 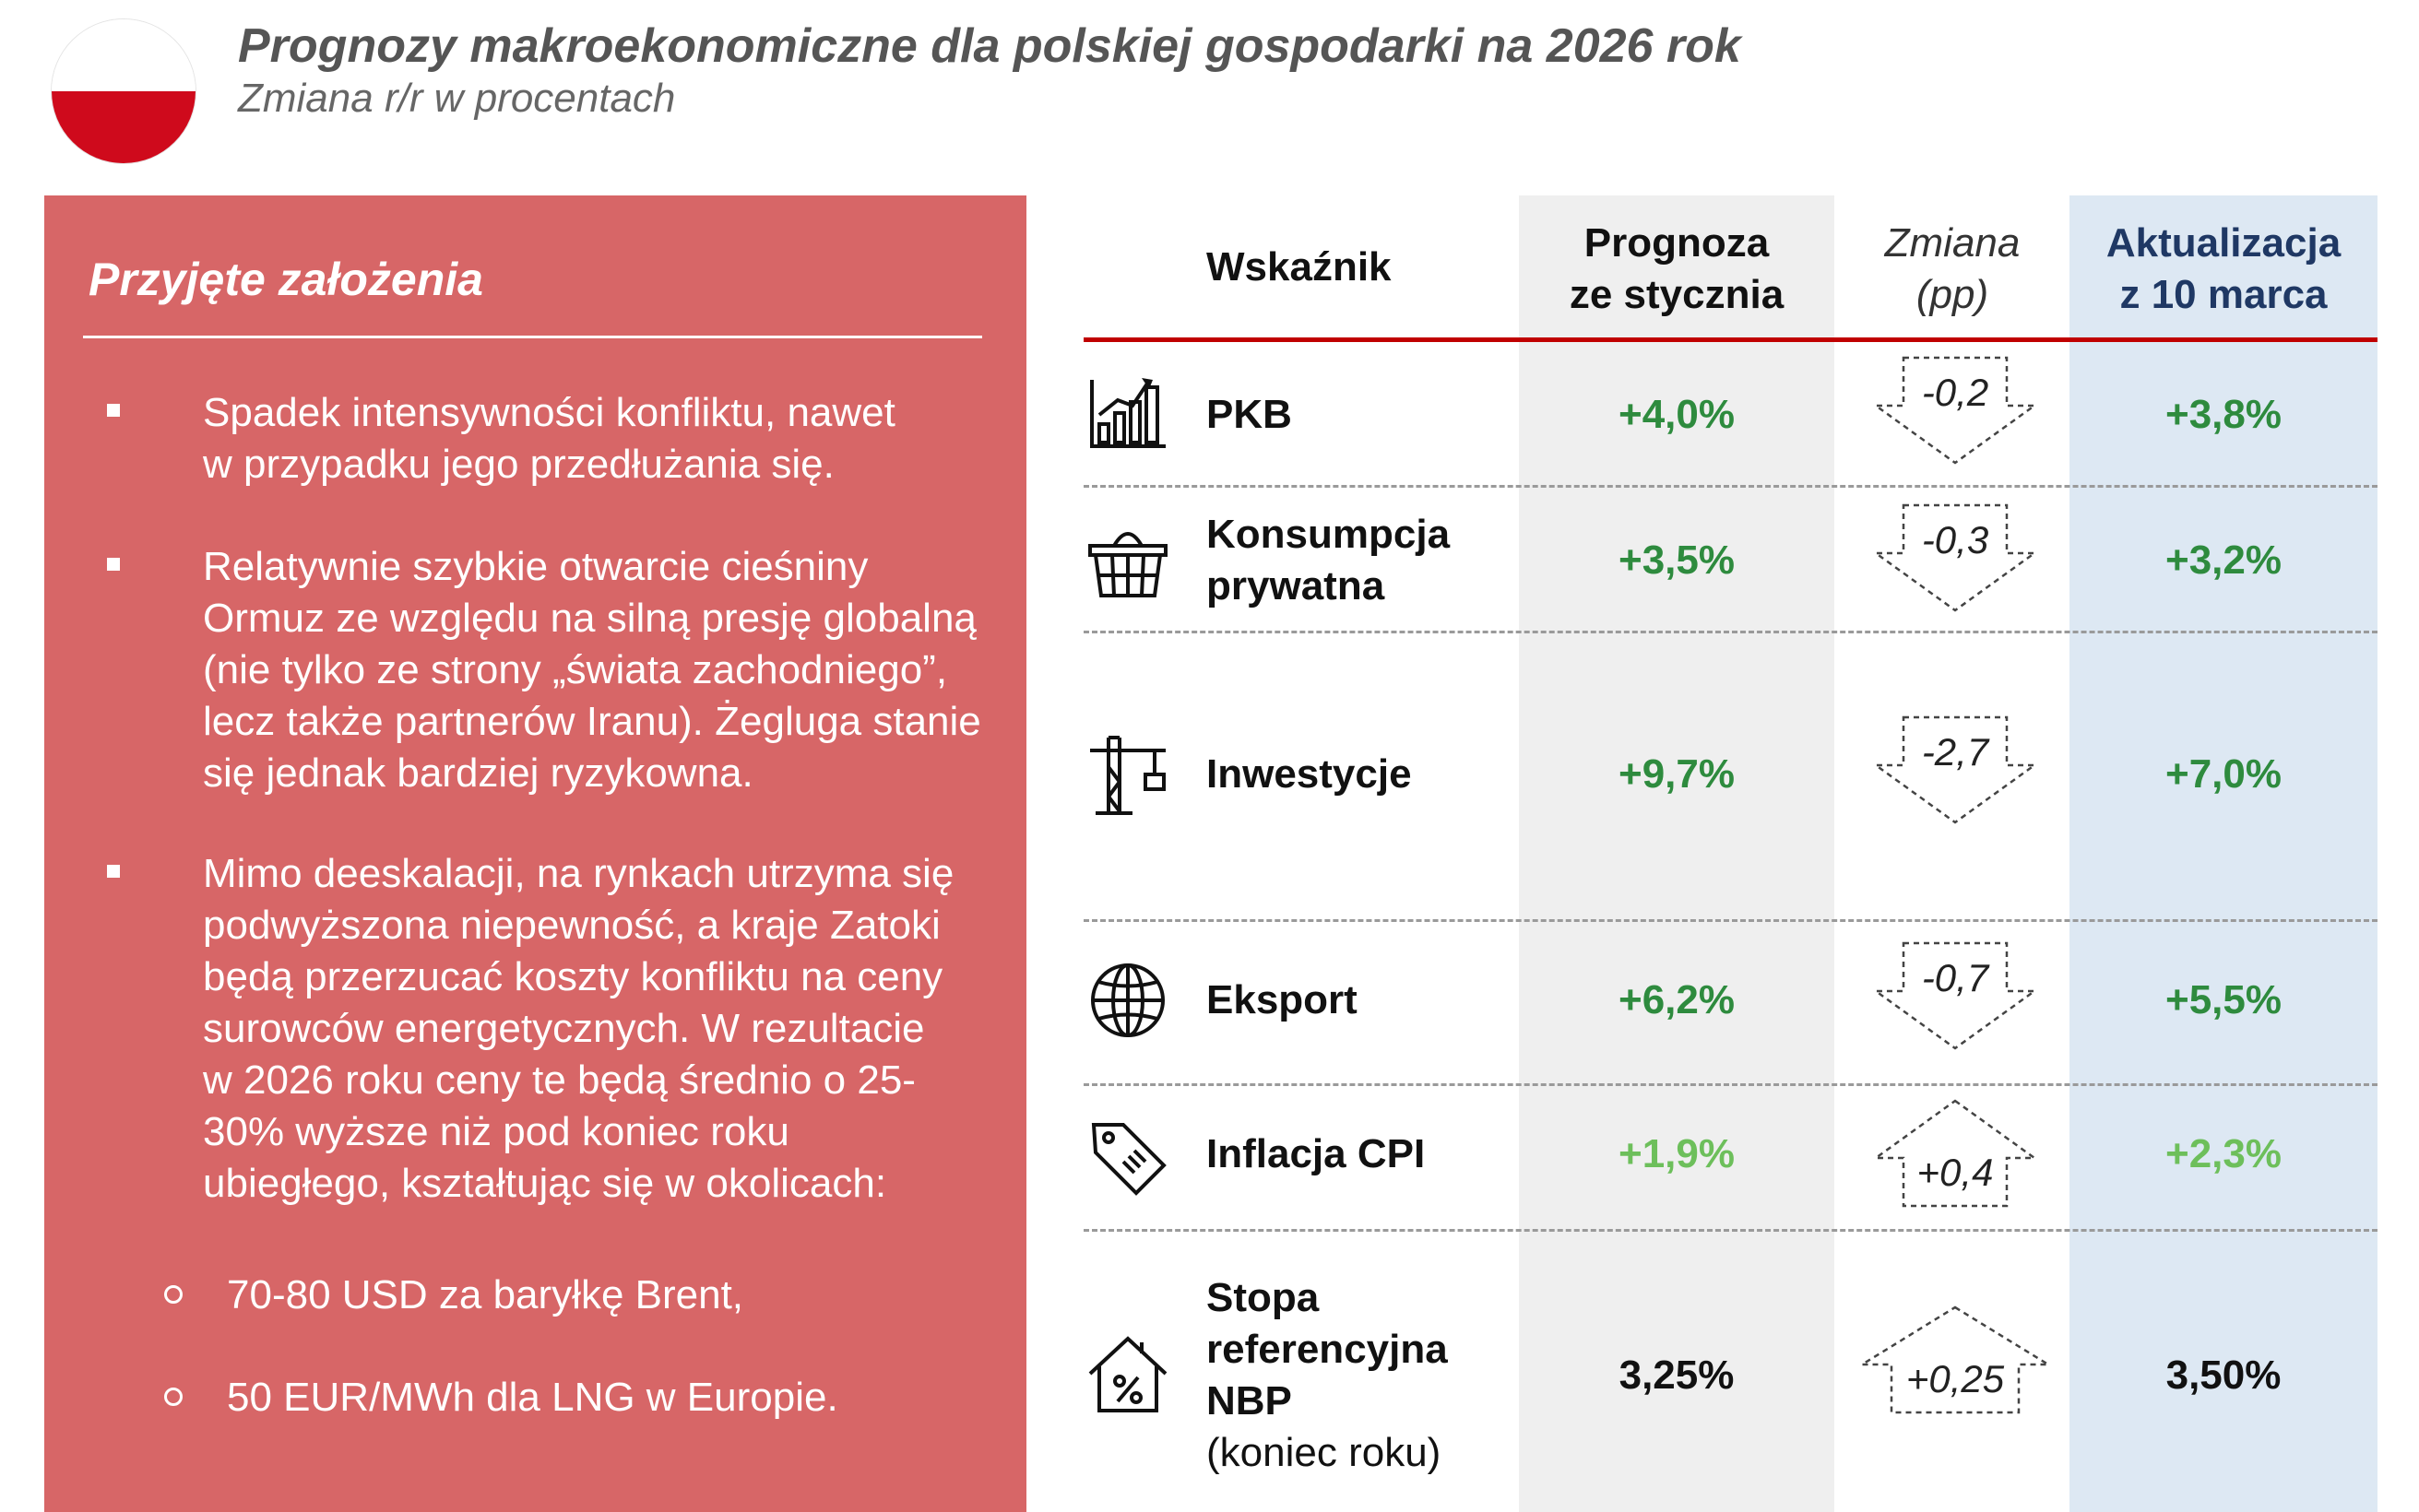 I want to click on change-arrow-up: +0,4, so click(x=1955, y=1162).